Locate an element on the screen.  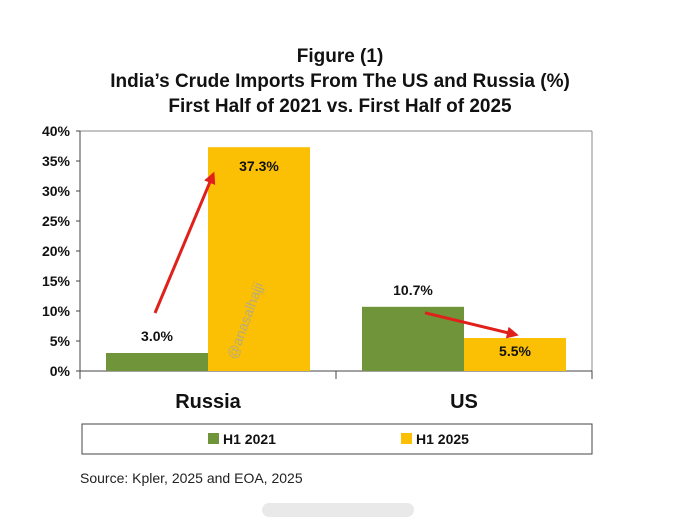
y-tick-label: 40% is located at coordinates (56, 131).